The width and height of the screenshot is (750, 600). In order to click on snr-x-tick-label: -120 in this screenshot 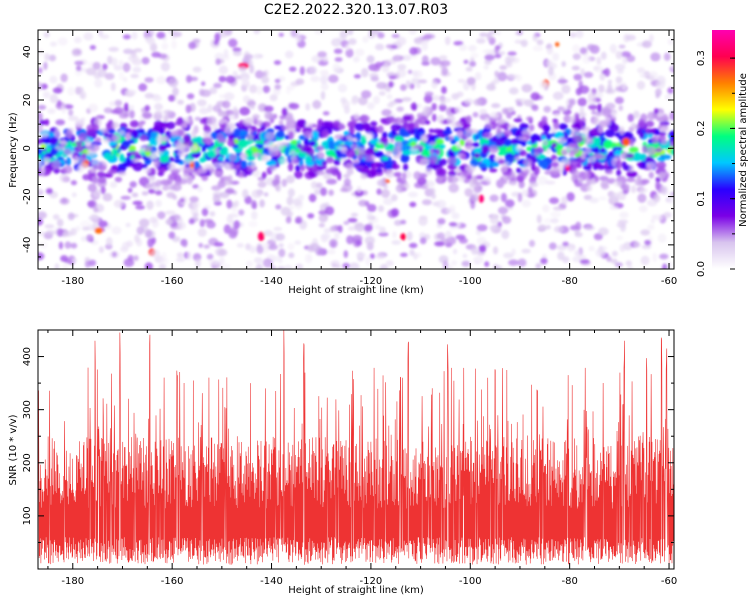, I will do `click(371, 581)`.